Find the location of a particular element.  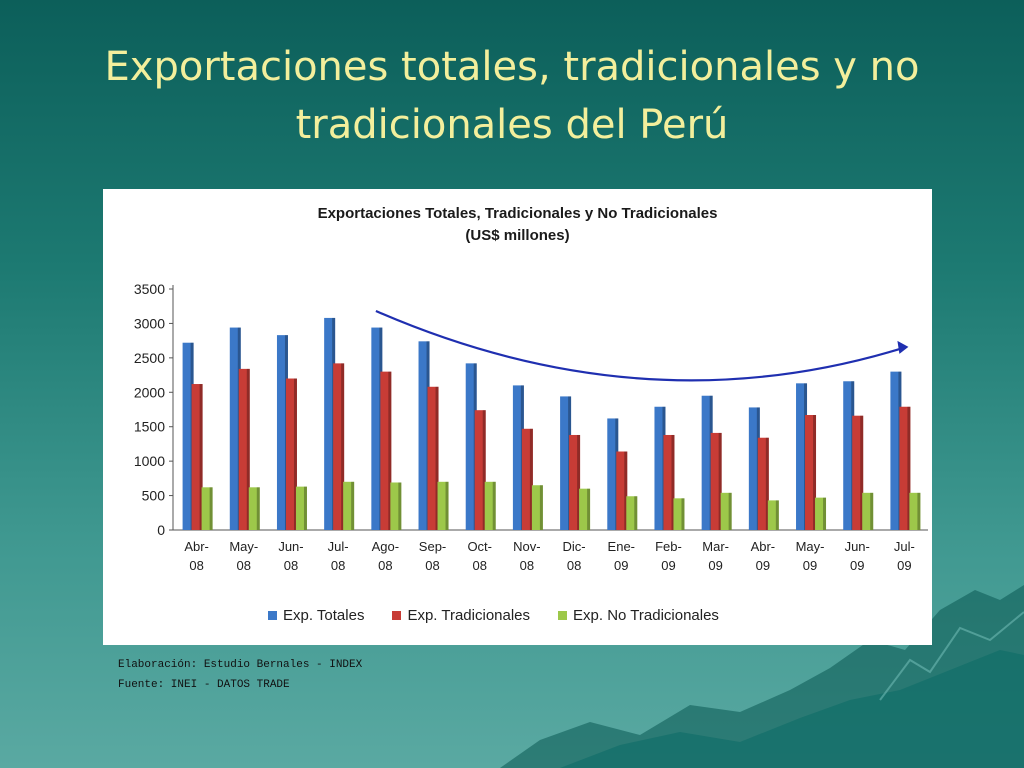

x-tick-label-month: Mar- is located at coordinates (715, 546).